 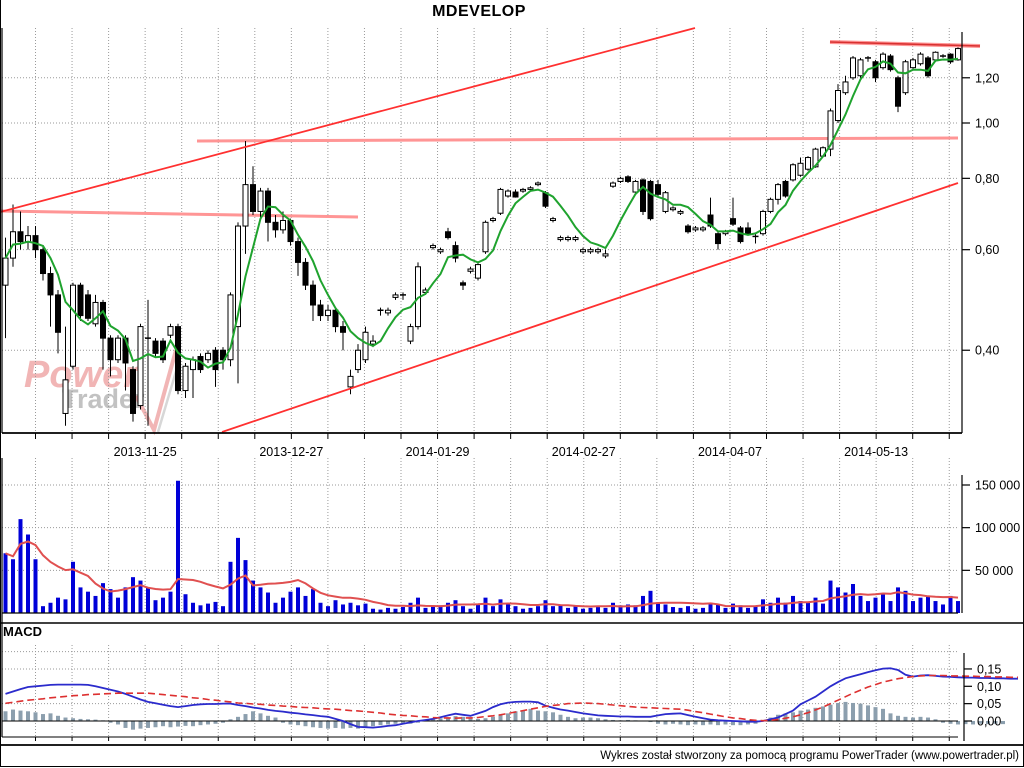 I want to click on price-axis-label: 0,80, so click(x=987, y=179).